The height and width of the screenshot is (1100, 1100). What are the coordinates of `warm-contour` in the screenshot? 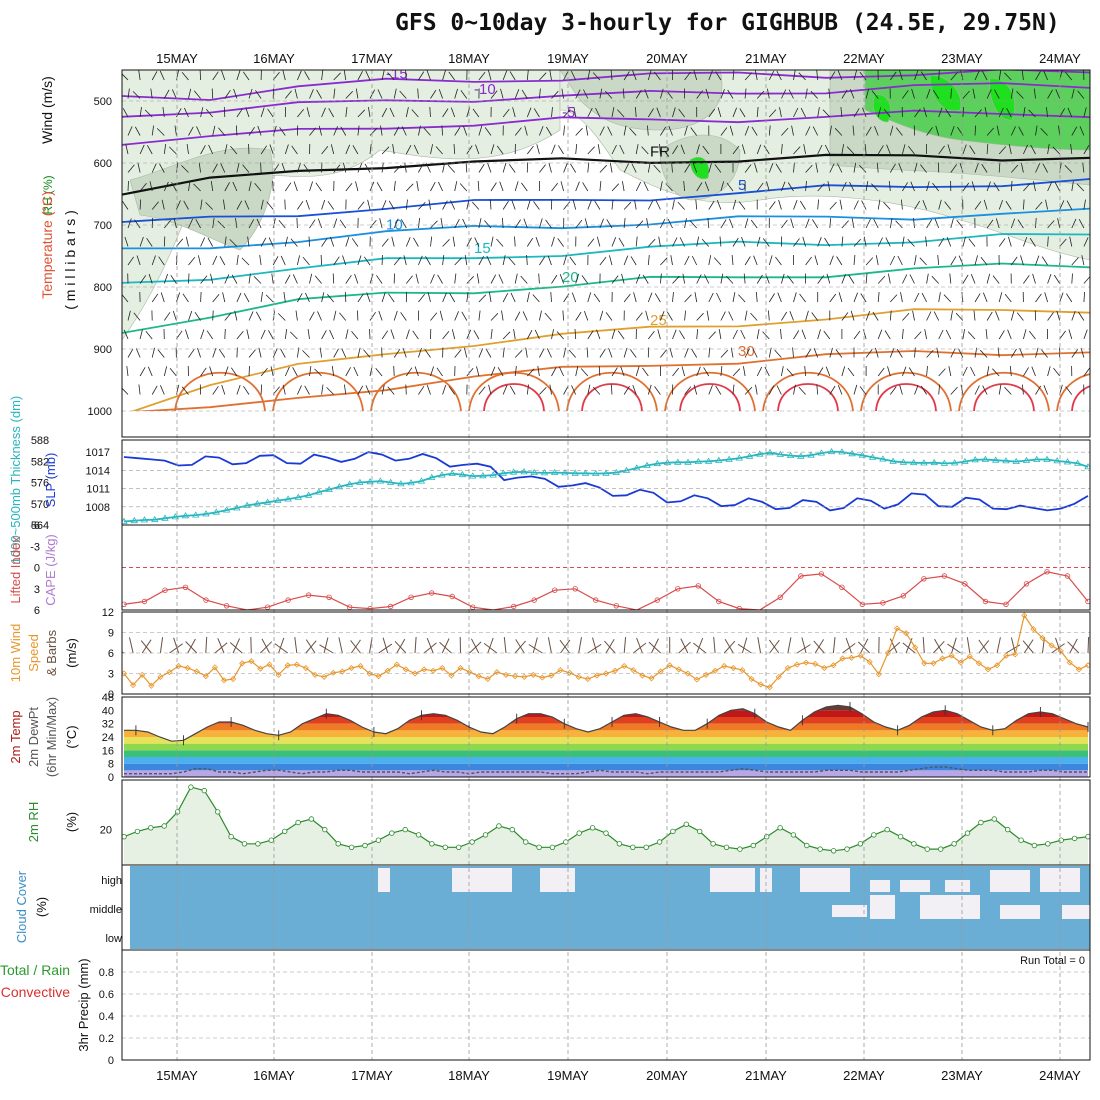 It's located at (808, 391).